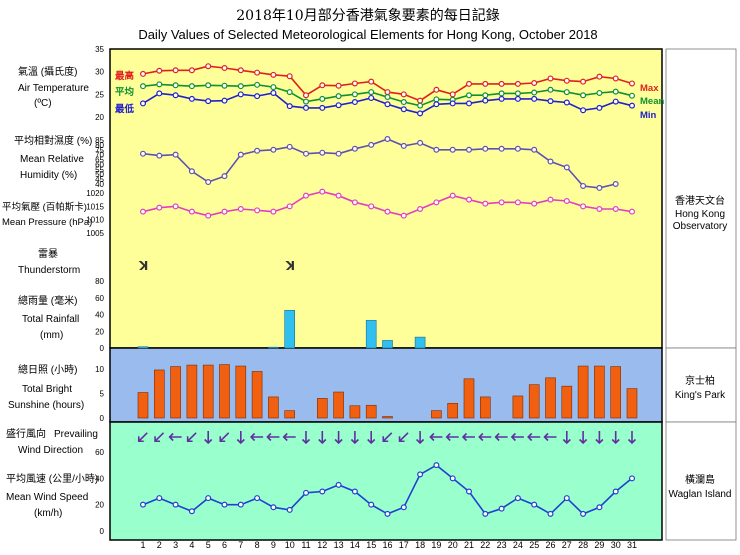  I want to click on label-ws-zh: 平均風速 (公里/小時), so click(52, 479).